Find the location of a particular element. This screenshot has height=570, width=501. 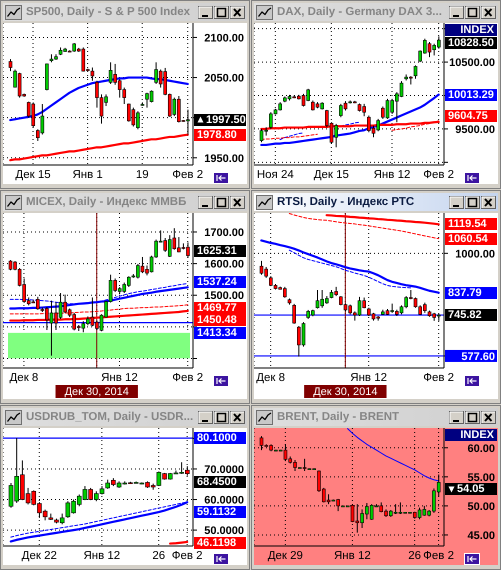

y-tick-label: 9500.00 is located at coordinates (475, 130).